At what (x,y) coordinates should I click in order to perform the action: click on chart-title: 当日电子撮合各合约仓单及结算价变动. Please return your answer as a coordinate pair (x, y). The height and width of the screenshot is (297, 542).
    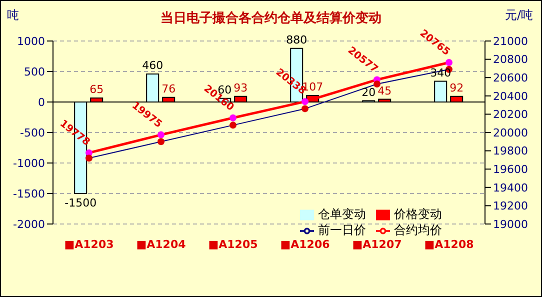
    Looking at the image, I should click on (271, 18).